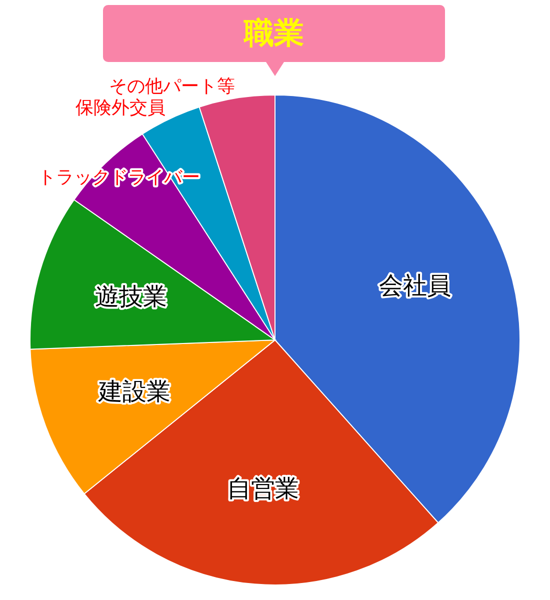 The image size is (550, 600). What do you see at coordinates (131, 296) in the screenshot?
I see `slice-label: 遊技業` at bounding box center [131, 296].